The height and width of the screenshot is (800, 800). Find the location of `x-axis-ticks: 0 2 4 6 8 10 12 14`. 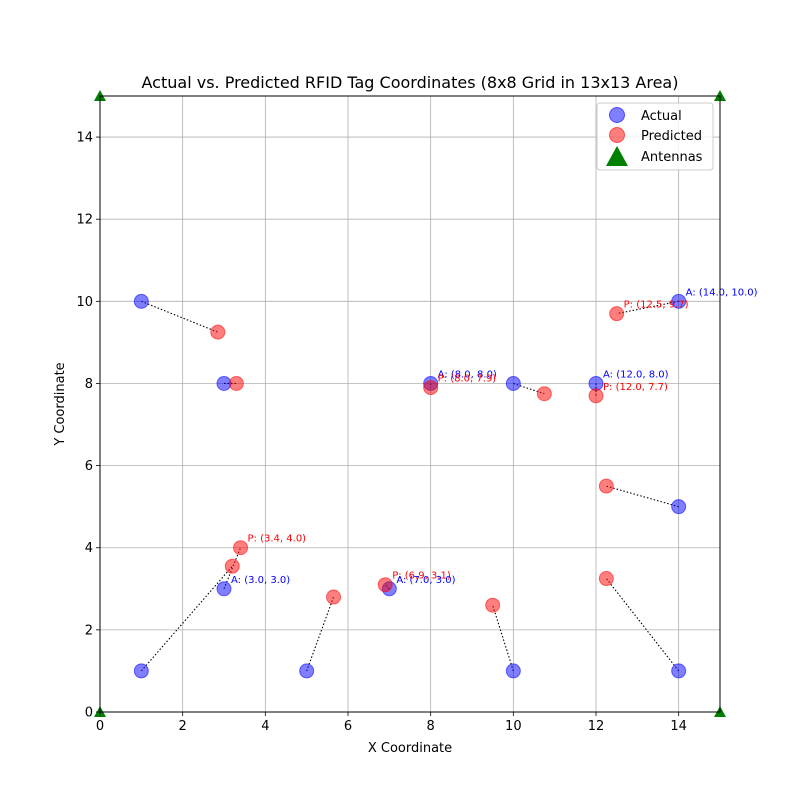

x-axis-ticks: 0 2 4 6 8 10 12 14 is located at coordinates (391, 723).